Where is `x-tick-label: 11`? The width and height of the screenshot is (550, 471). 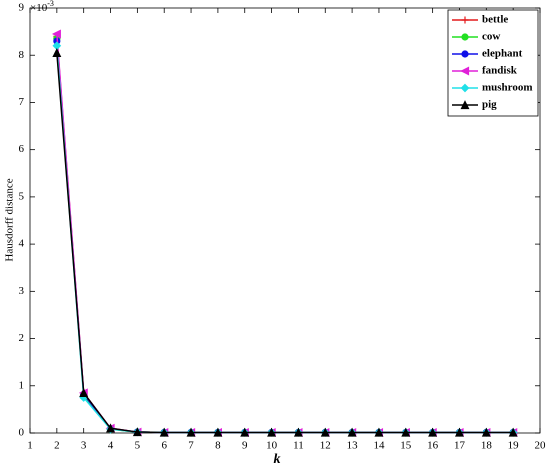 x-tick-label: 11 is located at coordinates (298, 446).